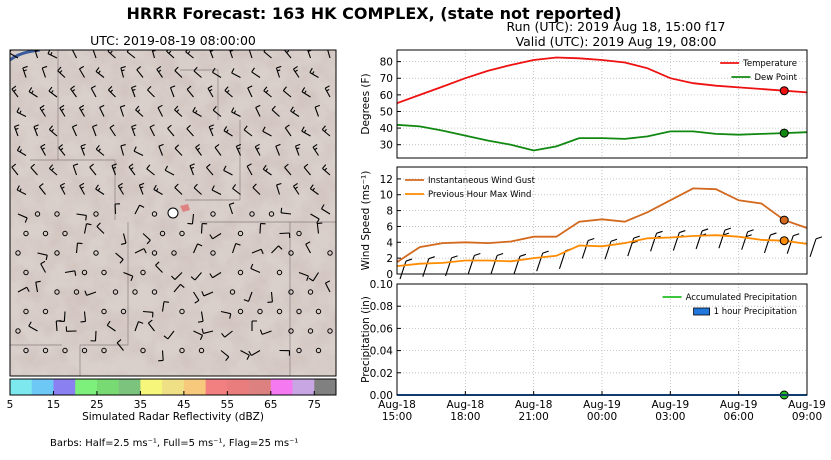 The image size is (831, 460). I want to click on legend-entry: Temperature, so click(769, 64).